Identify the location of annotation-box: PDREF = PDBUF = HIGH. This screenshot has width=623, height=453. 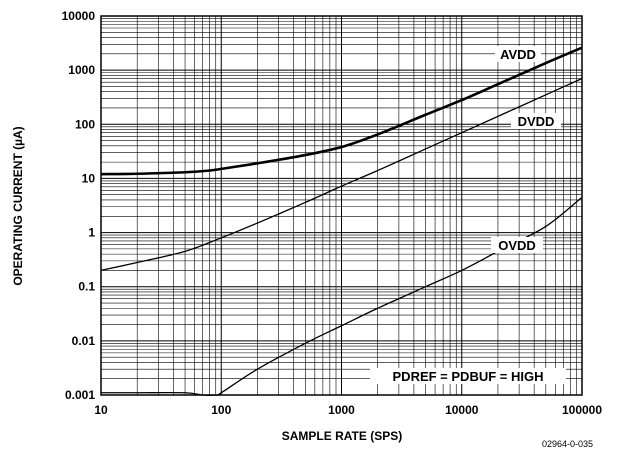
(468, 376).